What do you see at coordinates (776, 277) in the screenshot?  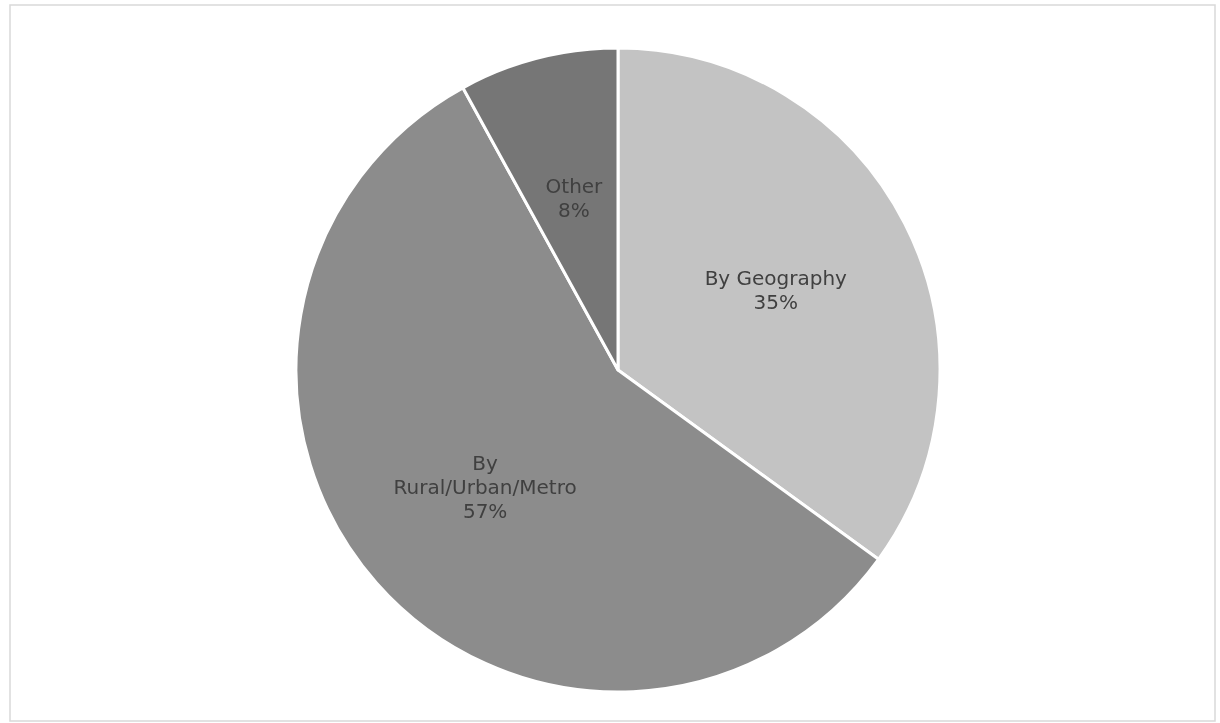 I see `slice-label: By Geography` at bounding box center [776, 277].